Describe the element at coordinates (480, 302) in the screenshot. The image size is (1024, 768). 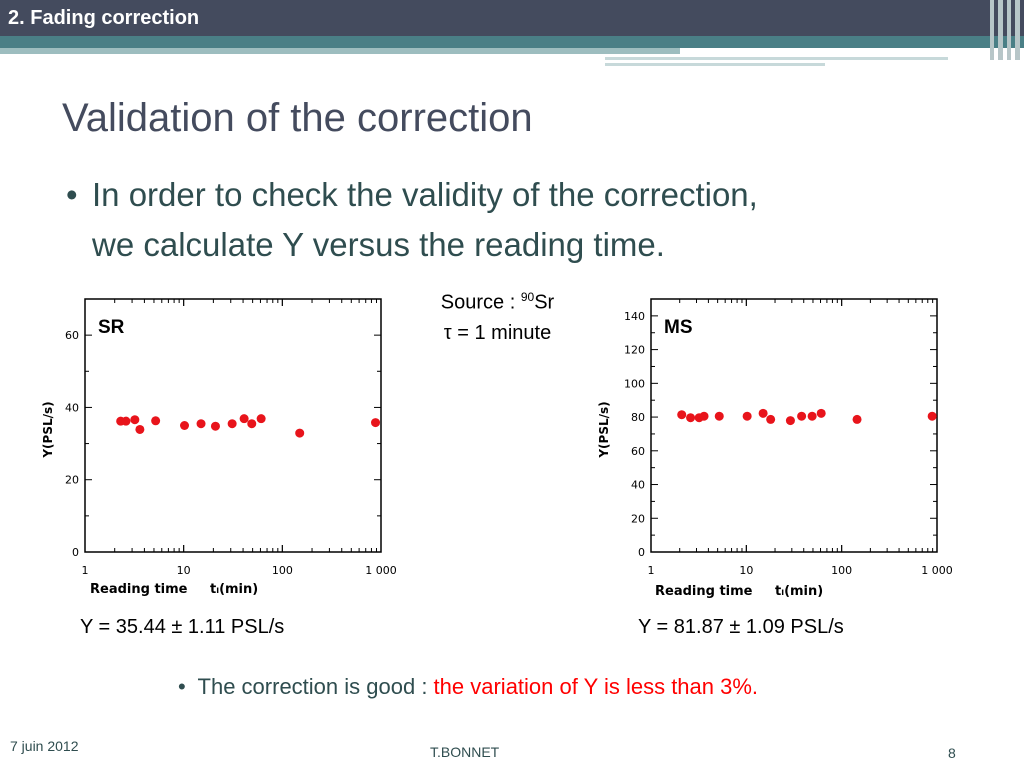
I see `source-label: Source :` at that location.